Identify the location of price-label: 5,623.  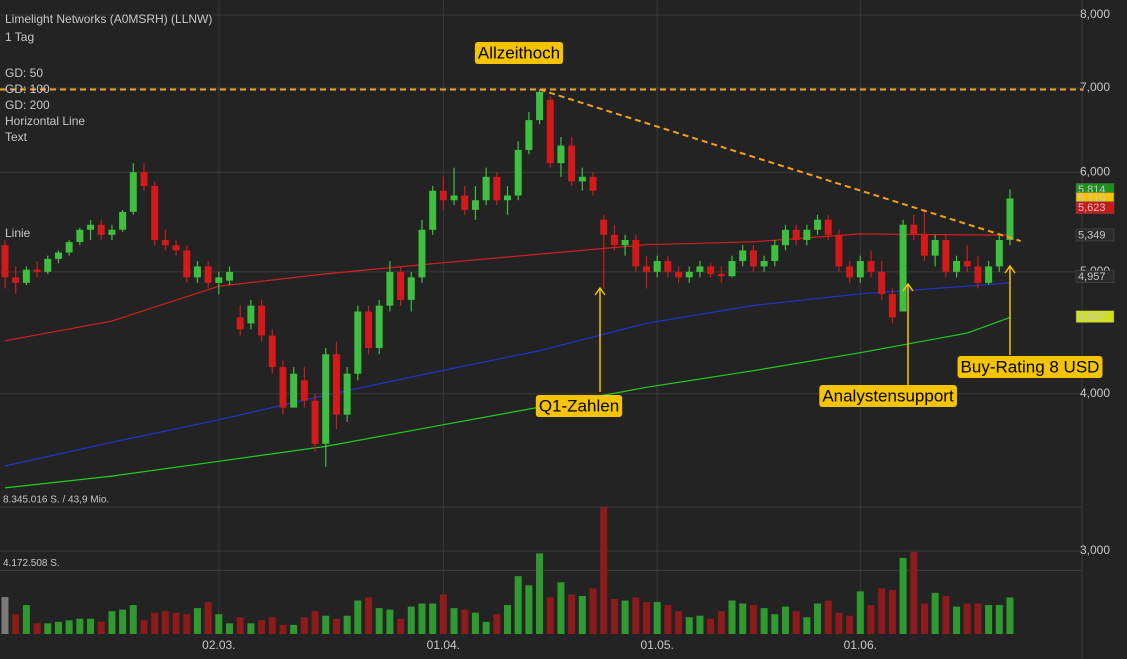
(1092, 208).